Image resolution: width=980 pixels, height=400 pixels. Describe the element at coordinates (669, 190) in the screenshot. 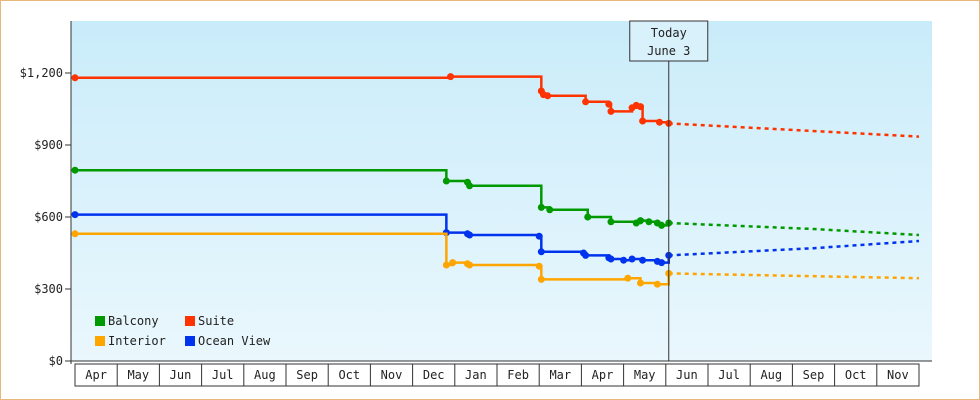

I see `today-marker: Today June 3` at that location.